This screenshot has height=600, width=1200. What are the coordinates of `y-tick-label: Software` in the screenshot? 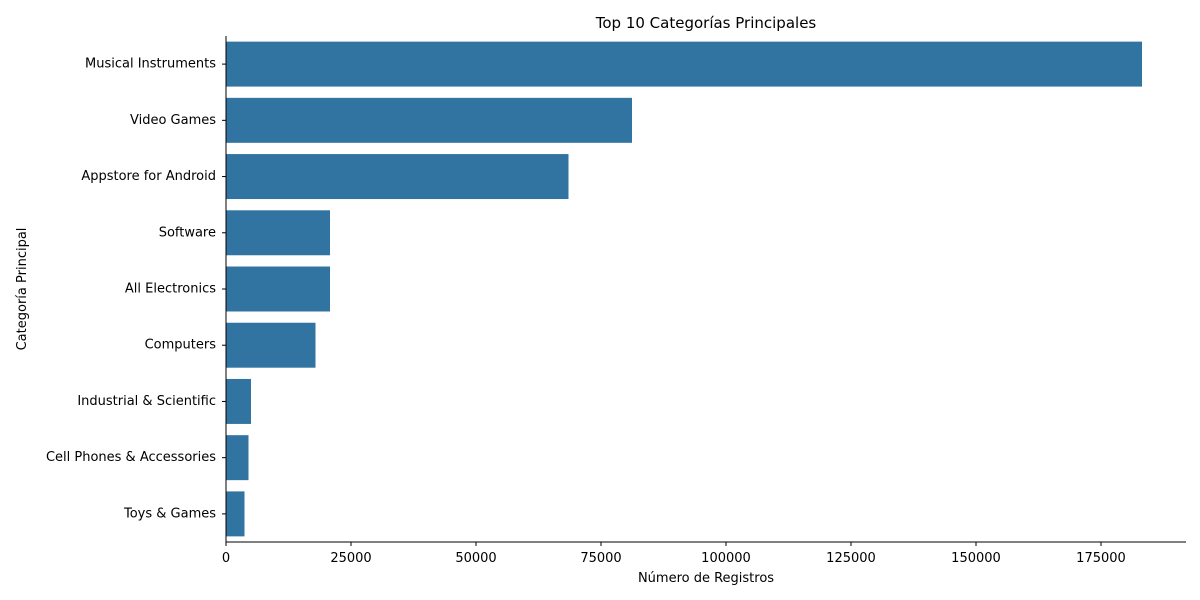 It's located at (187, 232).